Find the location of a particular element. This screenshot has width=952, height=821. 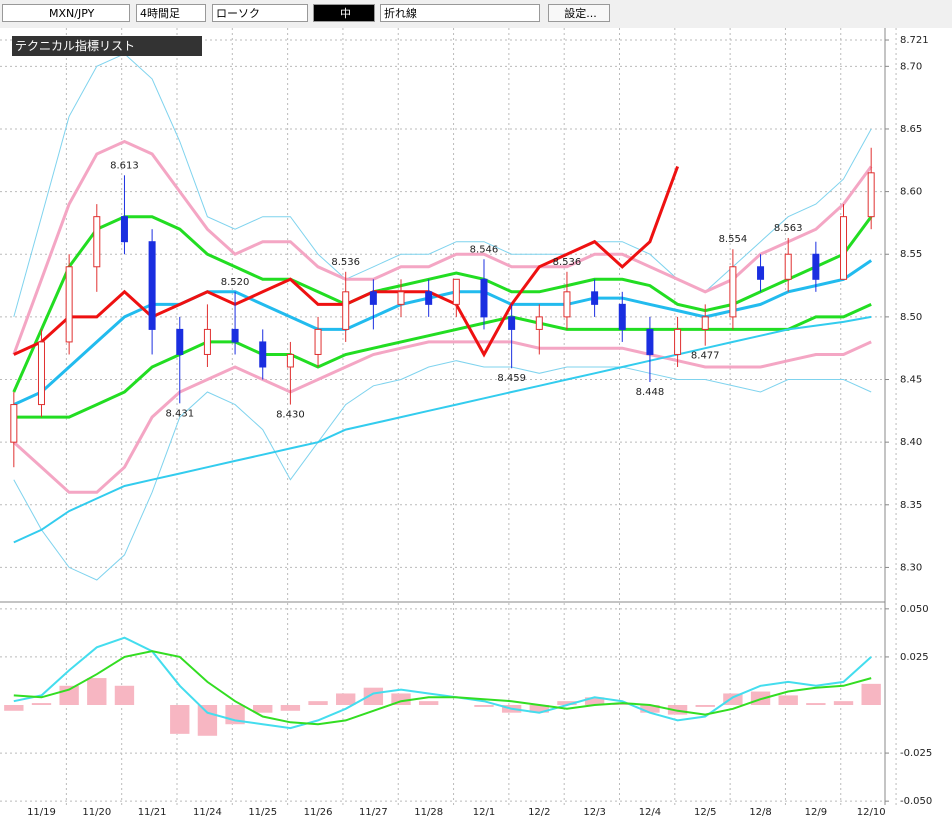

annotation: 8.520 is located at coordinates (235, 282).